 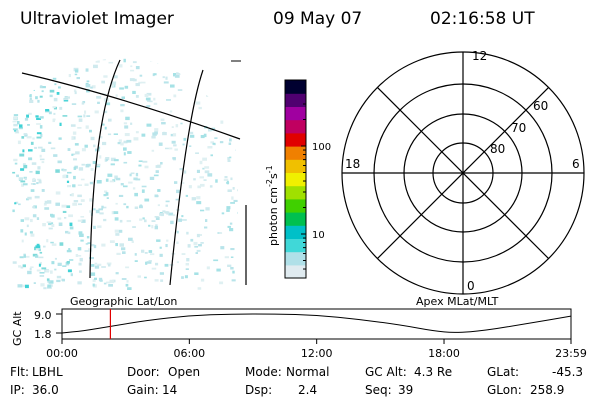 I want to click on timeline-xtick-label: 12:00, so click(x=317, y=353).